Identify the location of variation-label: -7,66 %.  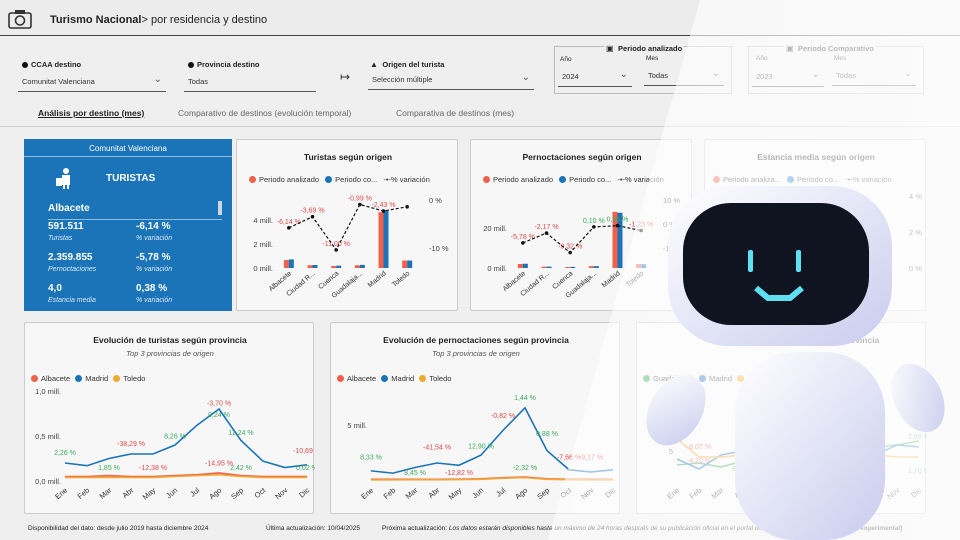
(569, 458).